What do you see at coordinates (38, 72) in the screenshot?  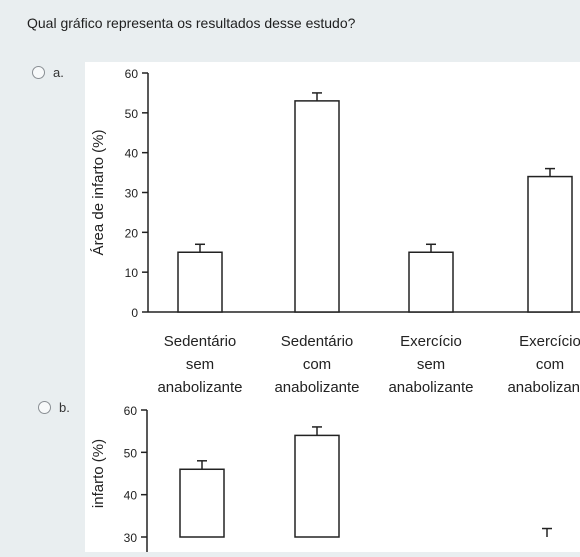 I see `radio-button-a` at bounding box center [38, 72].